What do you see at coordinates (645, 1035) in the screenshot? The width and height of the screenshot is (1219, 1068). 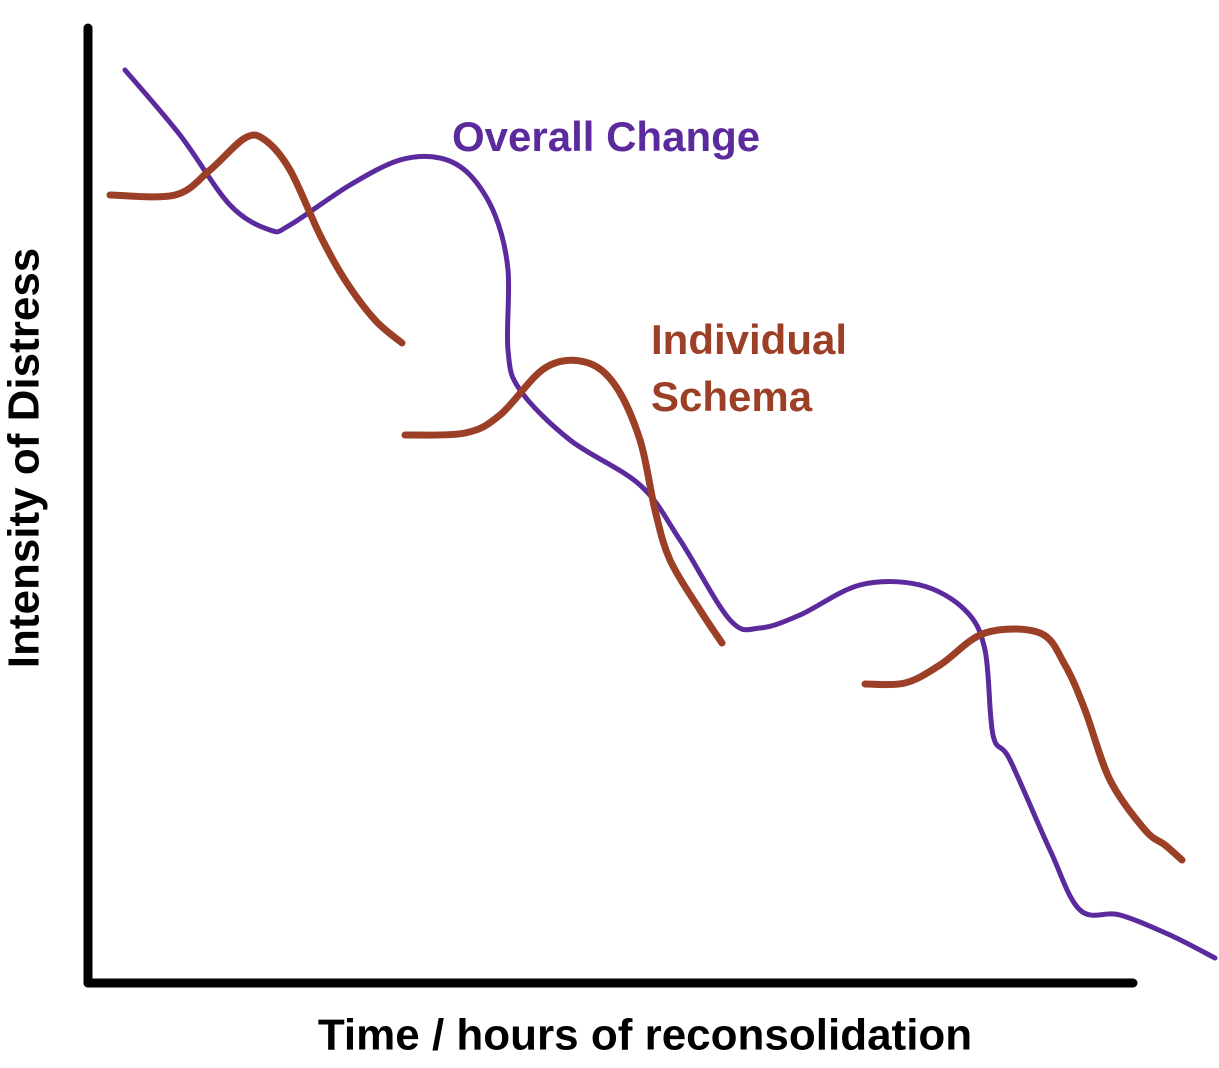 I see `x-axis-label: Time / hours of reconsolidation` at bounding box center [645, 1035].